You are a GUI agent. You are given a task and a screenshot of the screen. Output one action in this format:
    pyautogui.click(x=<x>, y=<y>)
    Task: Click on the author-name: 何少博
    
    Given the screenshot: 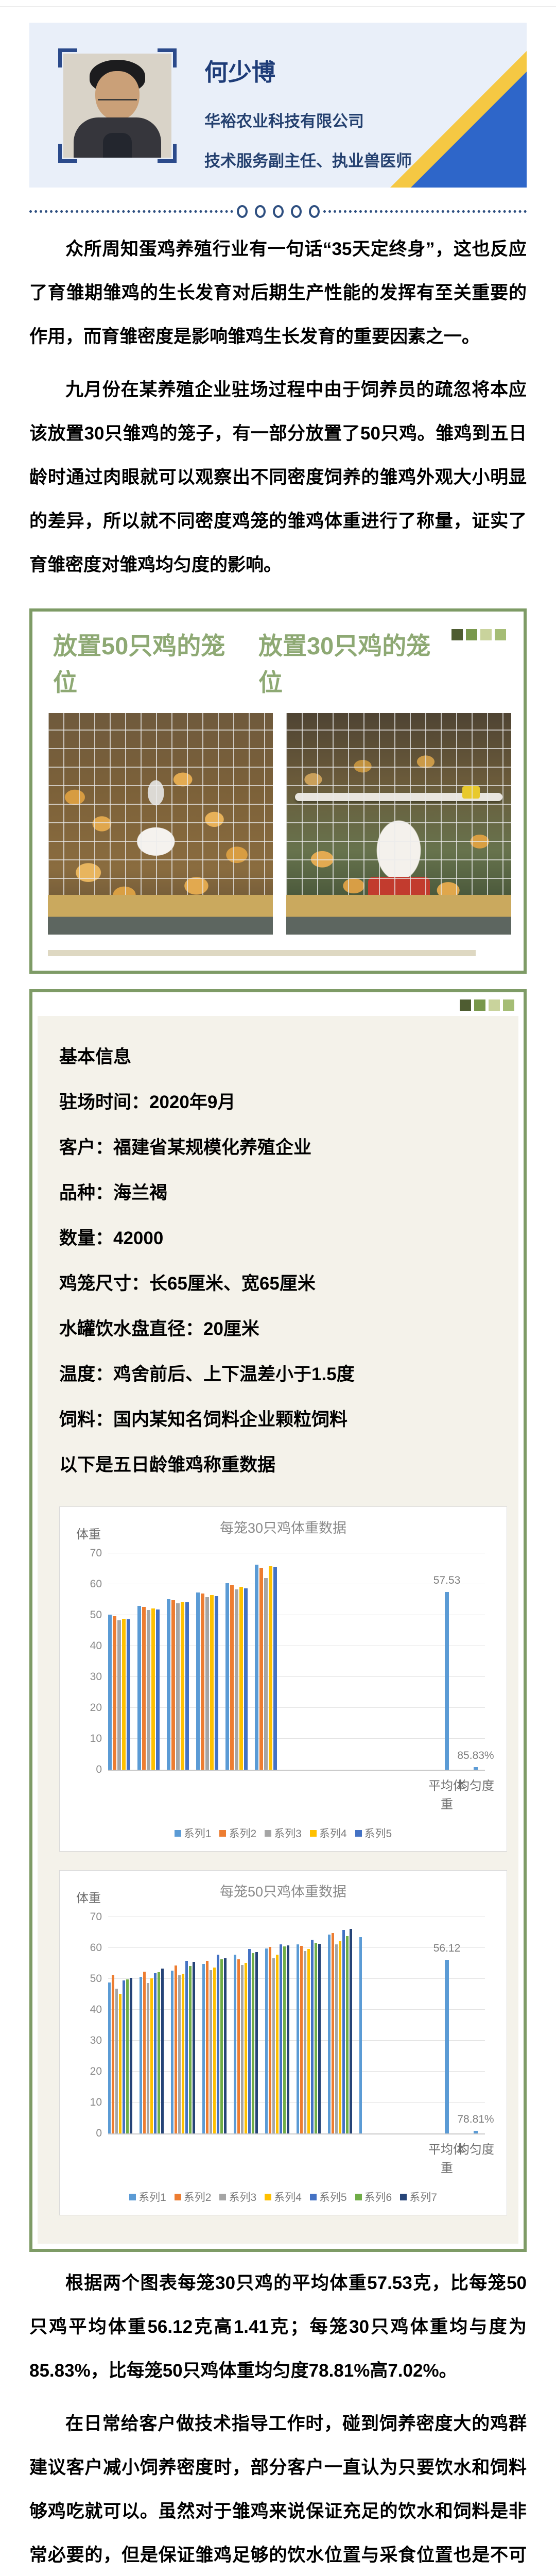 What is the action you would take?
    pyautogui.click(x=239, y=72)
    